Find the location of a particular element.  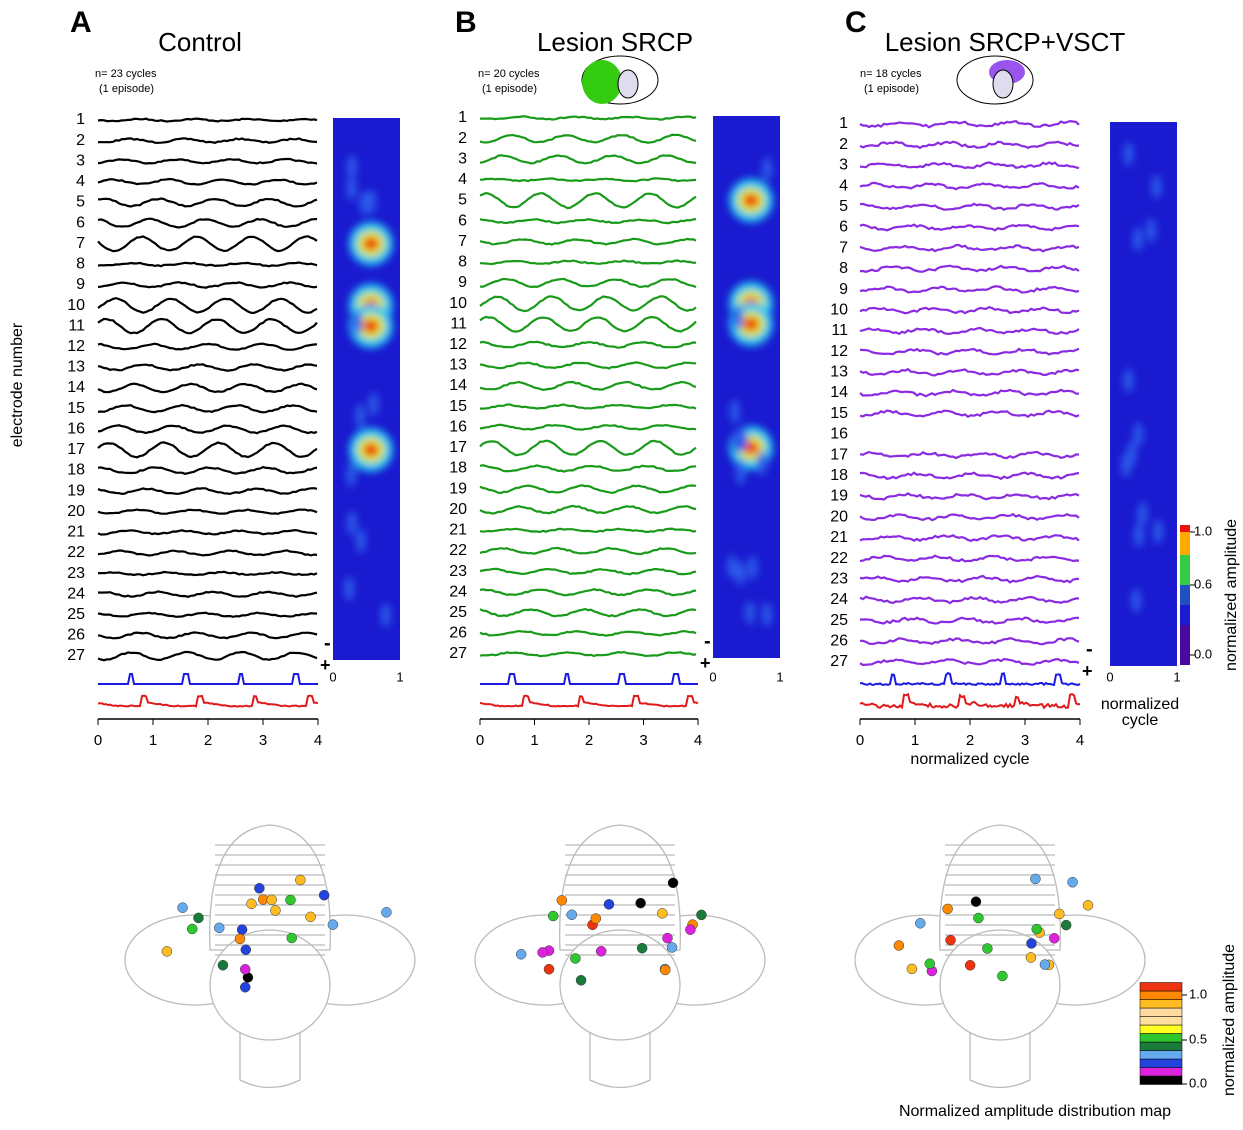

cerebellum-map is located at coordinates (620, 956).